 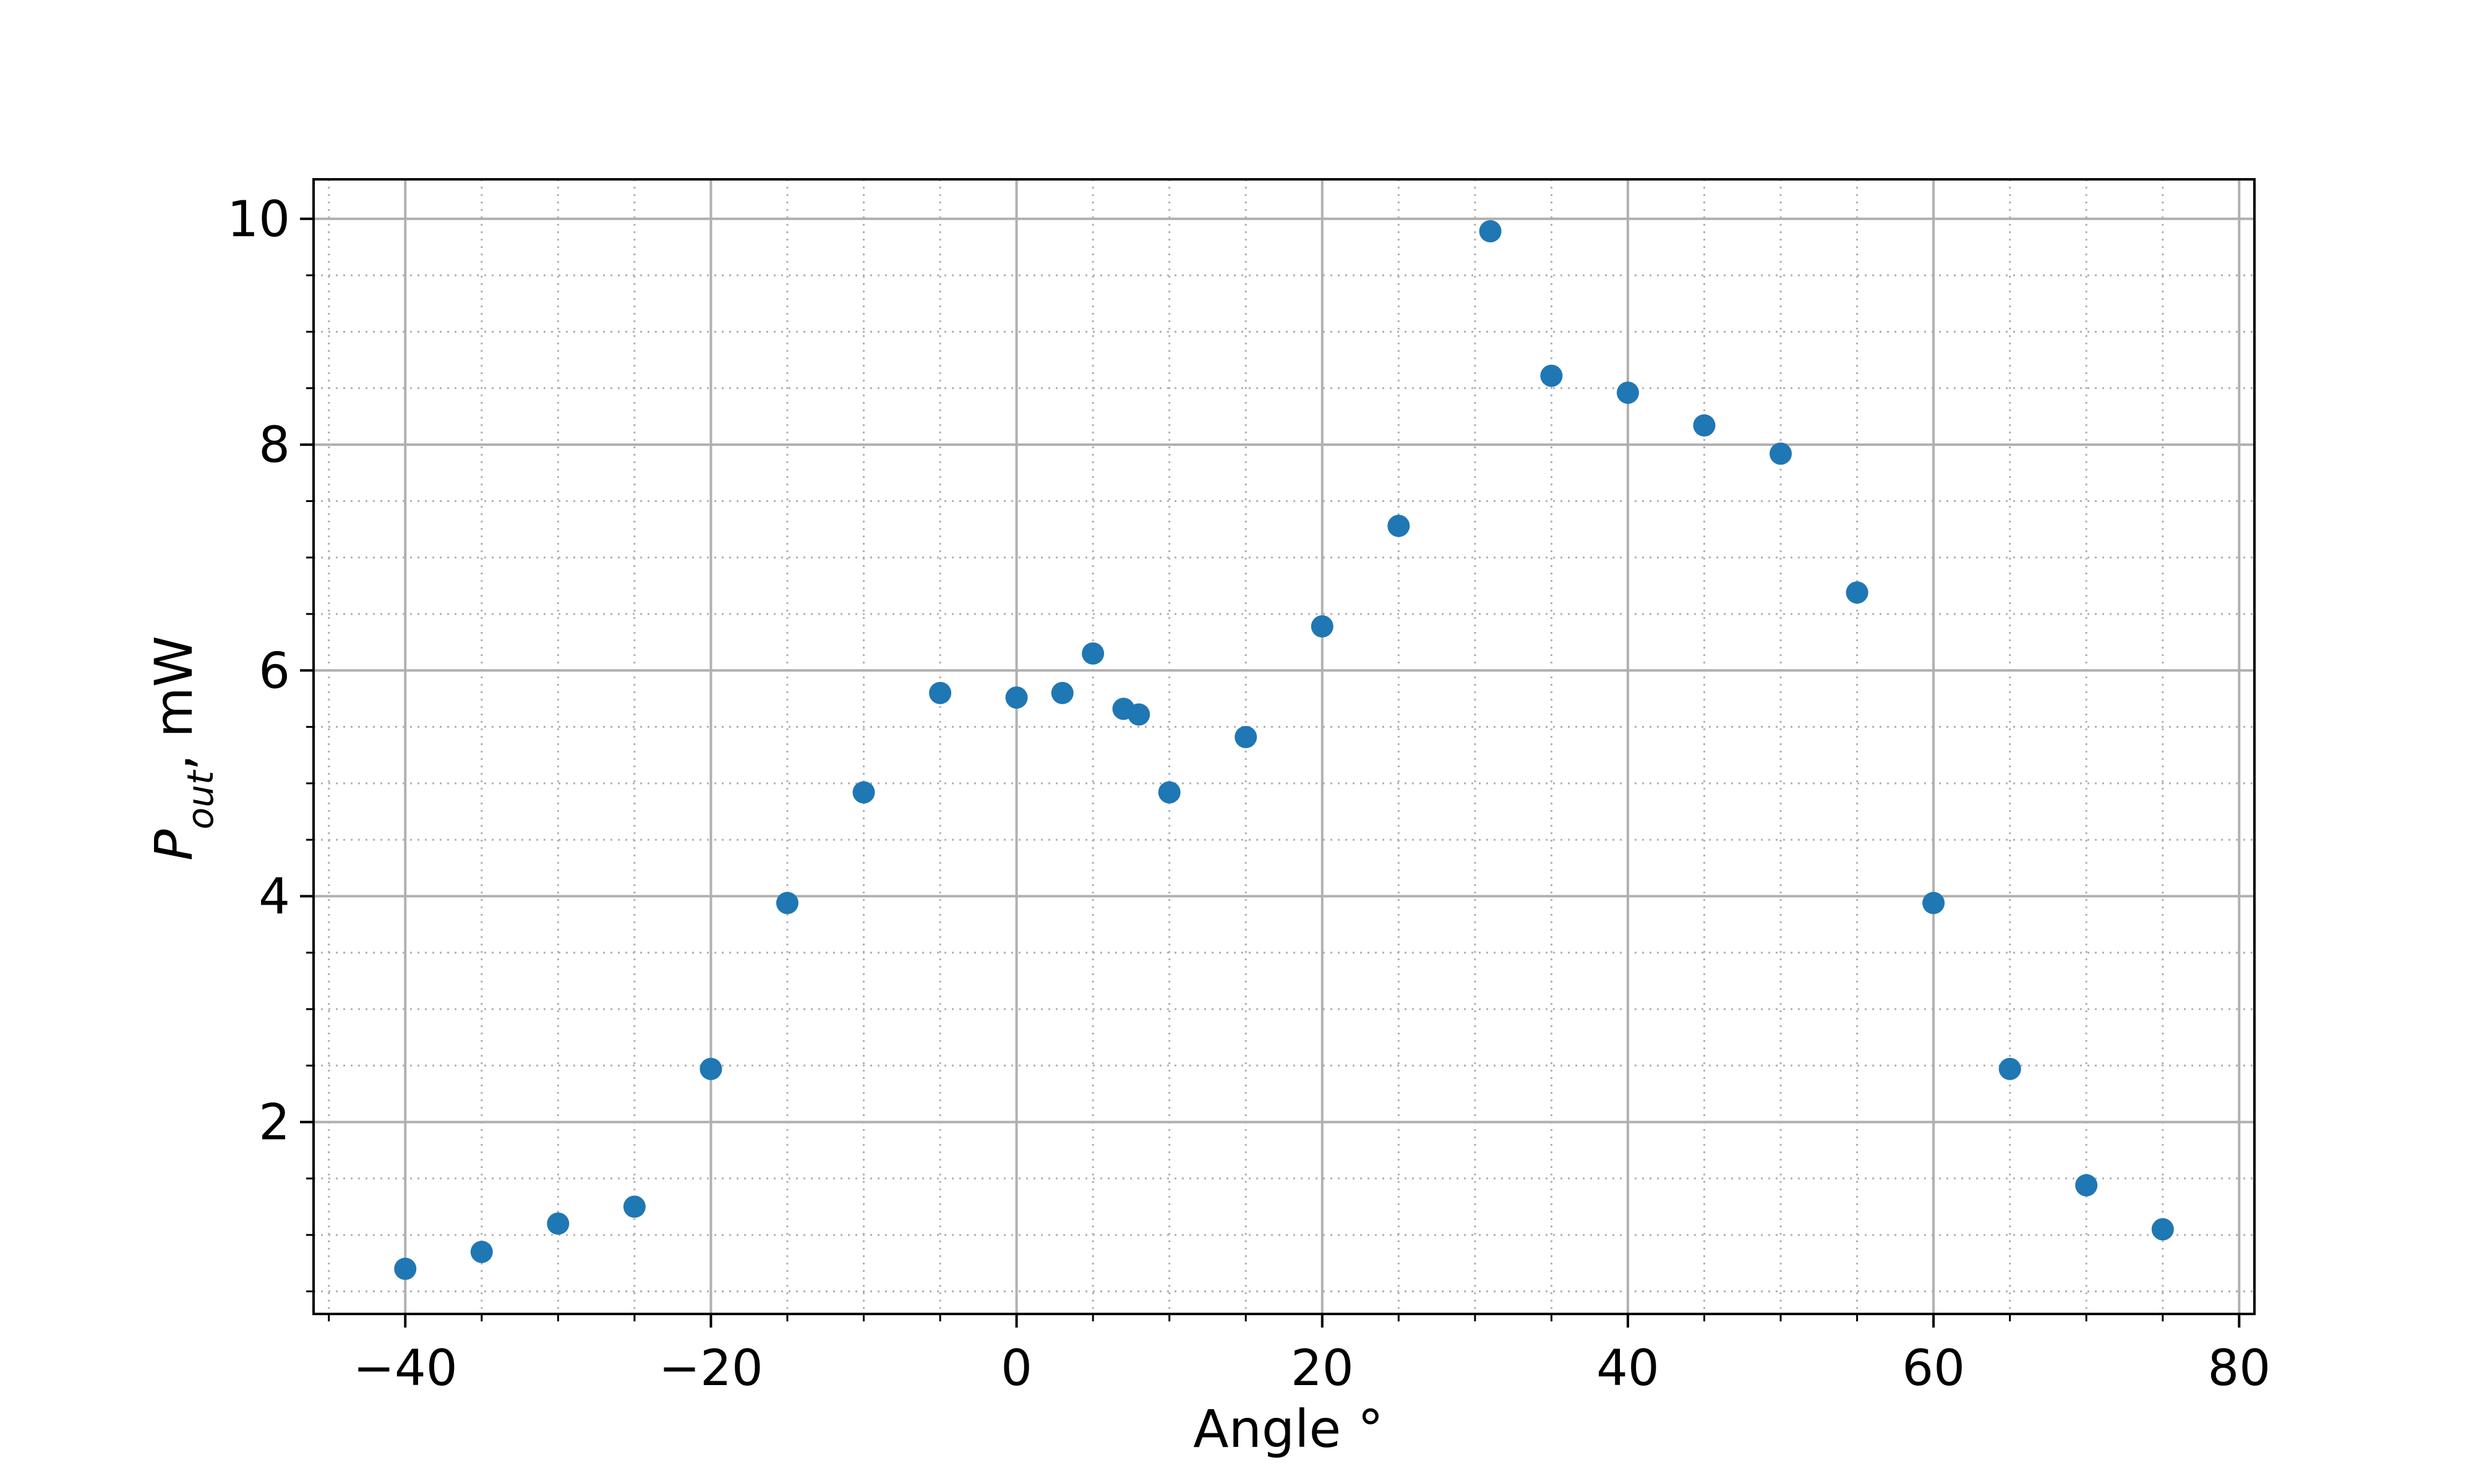 What do you see at coordinates (274, 896) in the screenshot?
I see `y-tick-label: 4` at bounding box center [274, 896].